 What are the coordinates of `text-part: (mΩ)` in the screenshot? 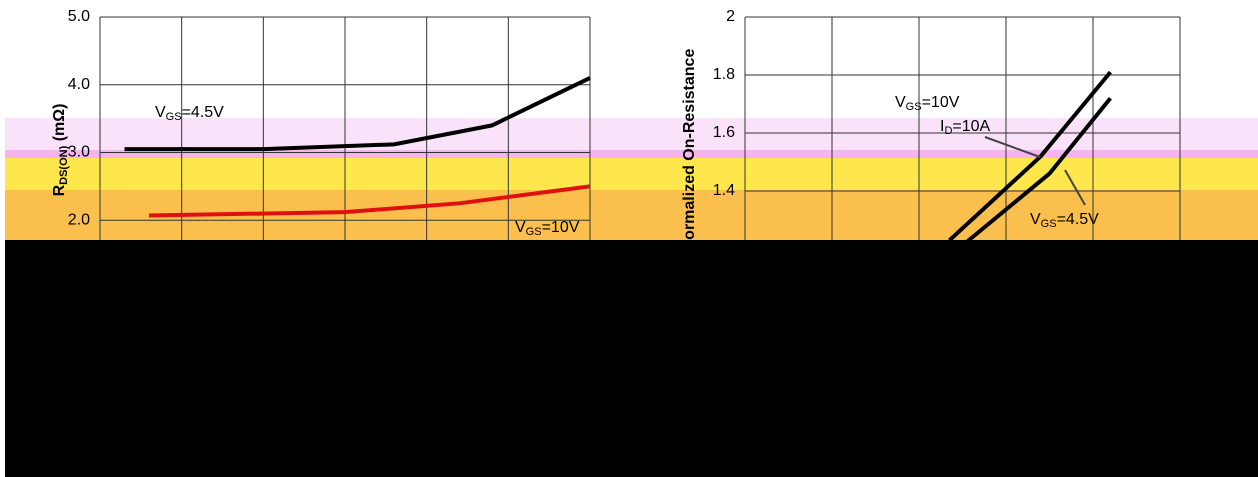 It's located at (59, 125).